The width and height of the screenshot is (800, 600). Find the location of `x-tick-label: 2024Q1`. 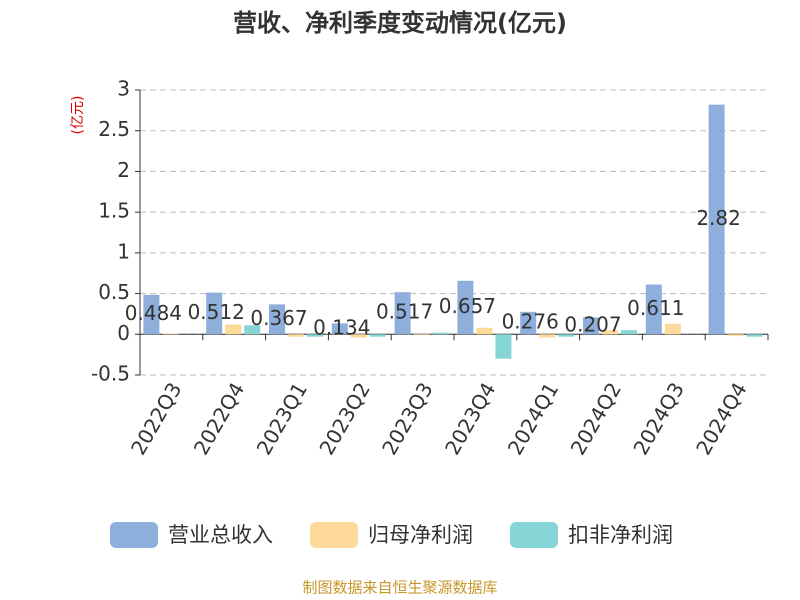

x-tick-label: 2024Q1 is located at coordinates (533, 418).